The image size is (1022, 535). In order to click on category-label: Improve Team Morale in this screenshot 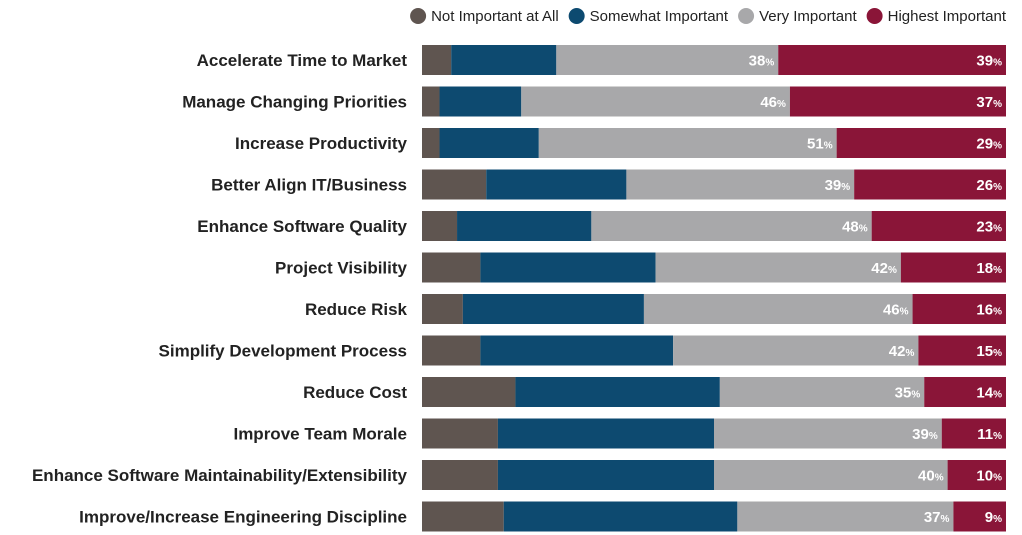, I will do `click(320, 434)`.